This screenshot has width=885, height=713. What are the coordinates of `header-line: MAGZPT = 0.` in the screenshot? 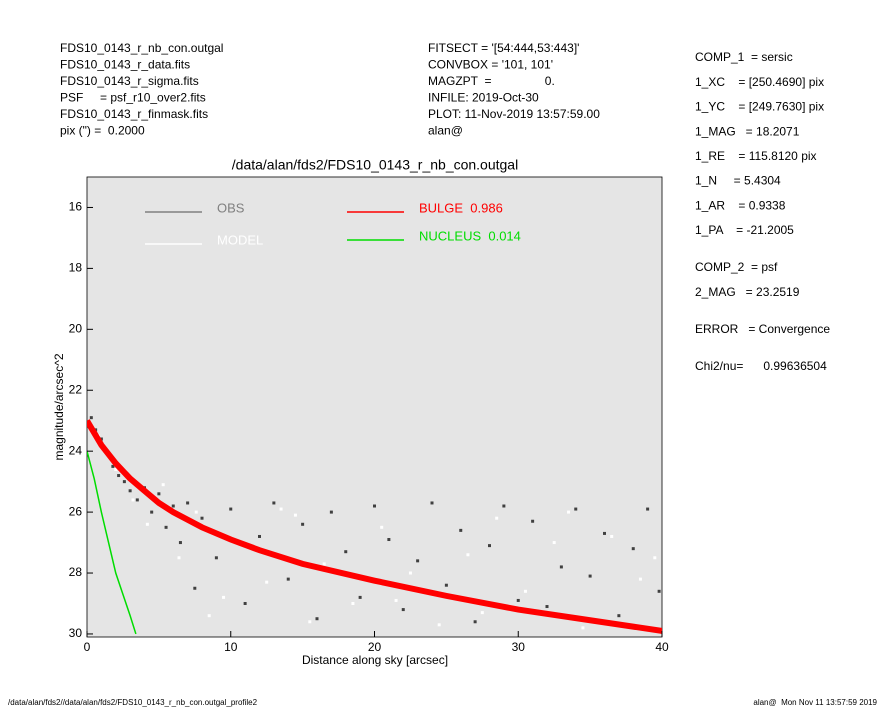 It's located at (491, 81).